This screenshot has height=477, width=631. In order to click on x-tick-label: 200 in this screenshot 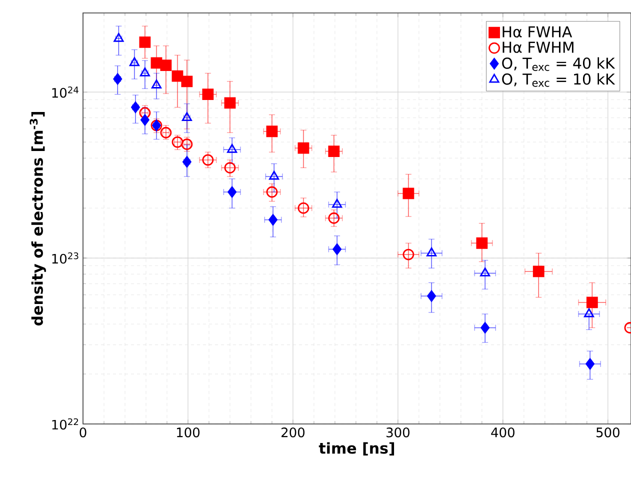, I will do `click(293, 432)`.